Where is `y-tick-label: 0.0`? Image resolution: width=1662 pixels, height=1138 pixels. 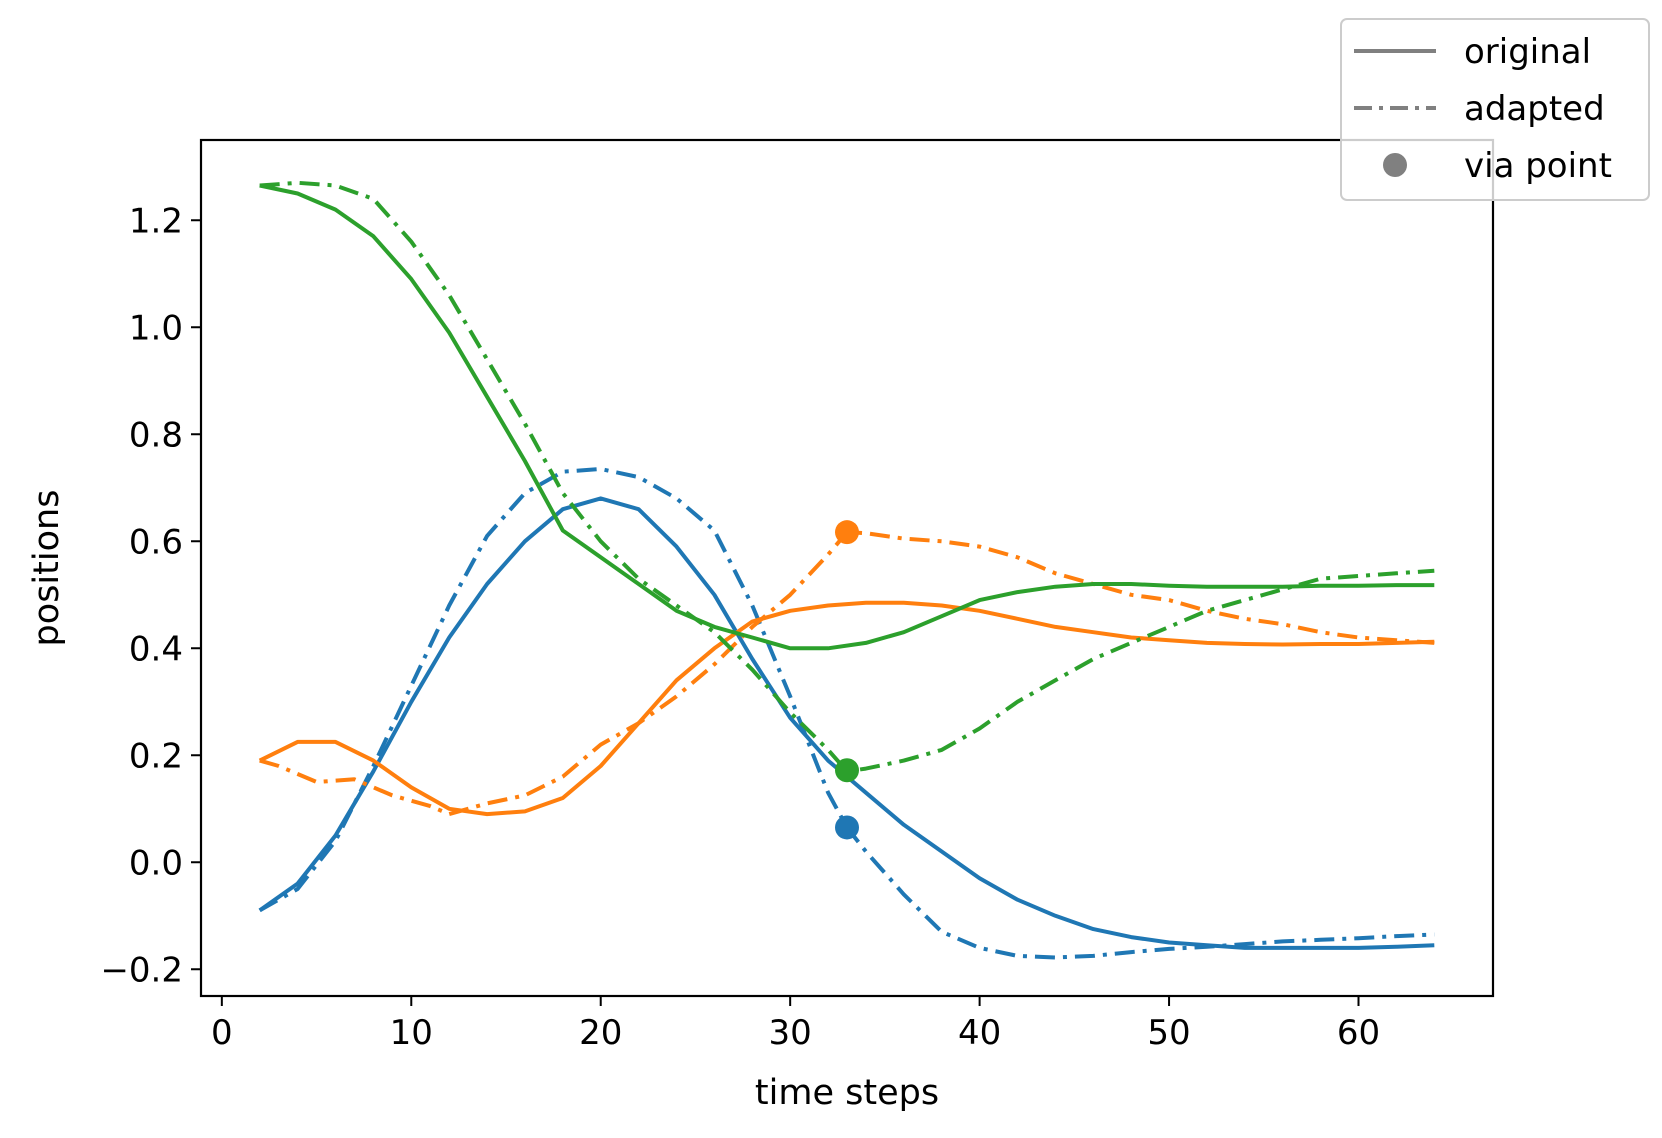
y-tick-label: 0.0 is located at coordinates (156, 863).